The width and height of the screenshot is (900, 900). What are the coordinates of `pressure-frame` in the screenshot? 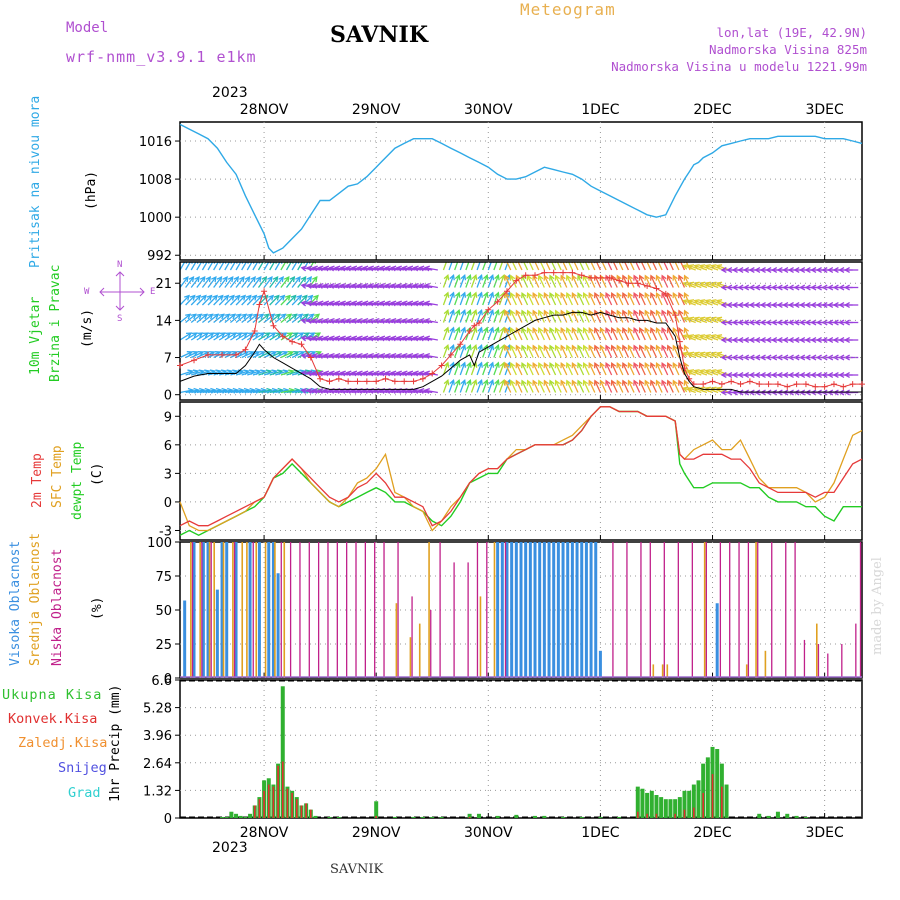 It's located at (521, 191).